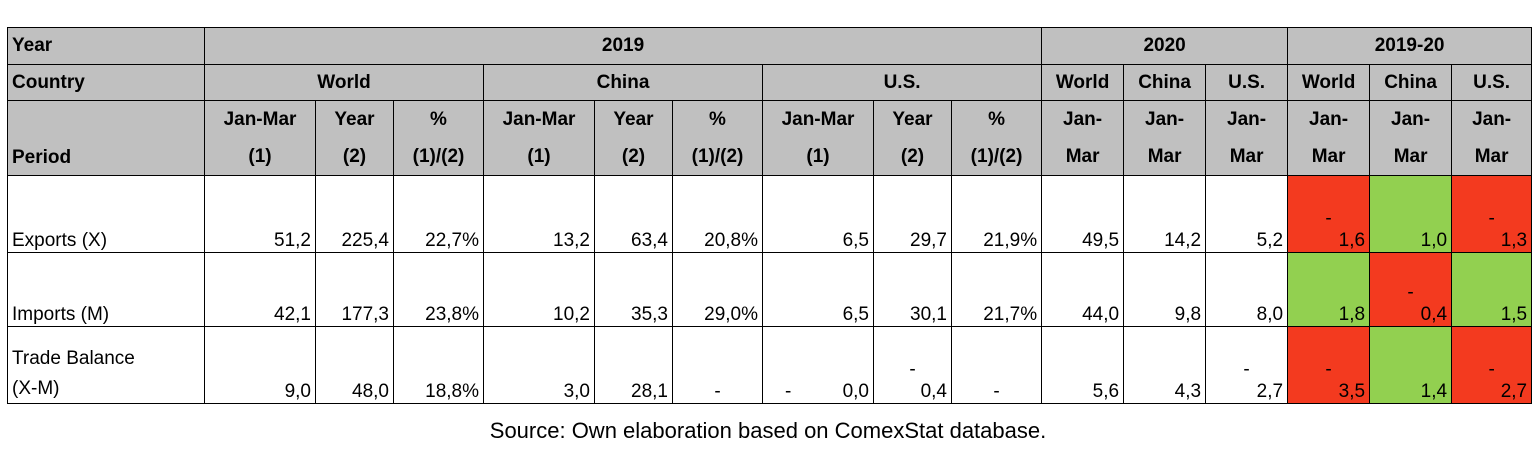 The image size is (1536, 455). I want to click on country-world-2019-20: World, so click(1329, 82).